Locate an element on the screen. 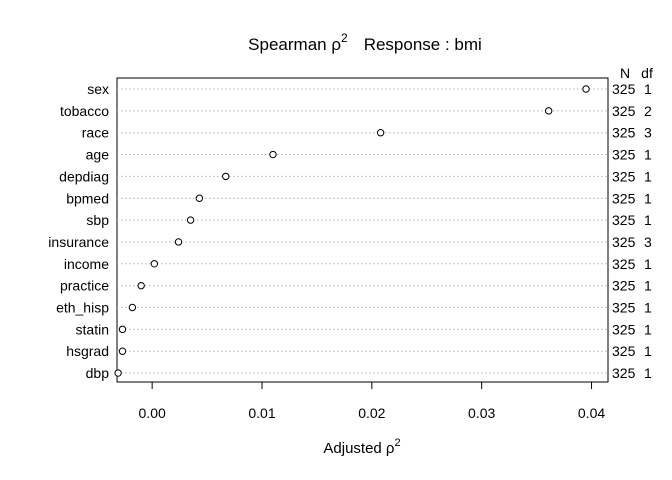 This screenshot has width=672, height=480. header-df: df is located at coordinates (647, 73).